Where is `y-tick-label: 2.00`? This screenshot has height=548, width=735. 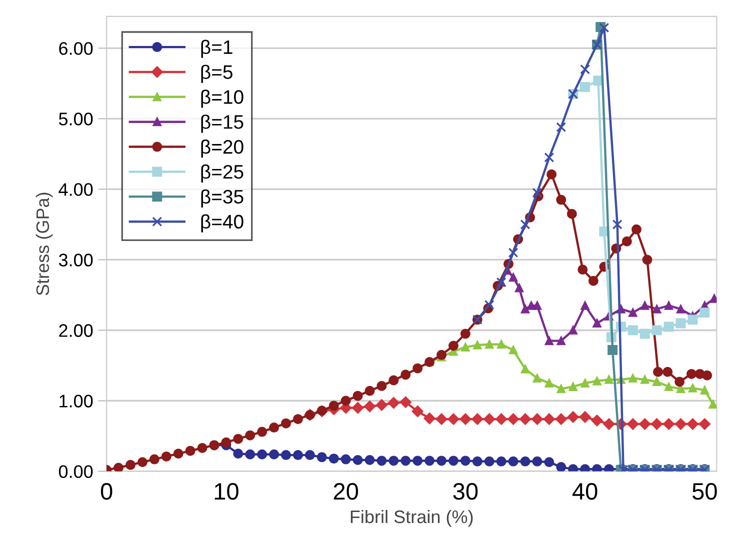
y-tick-label: 2.00 is located at coordinates (76, 330).